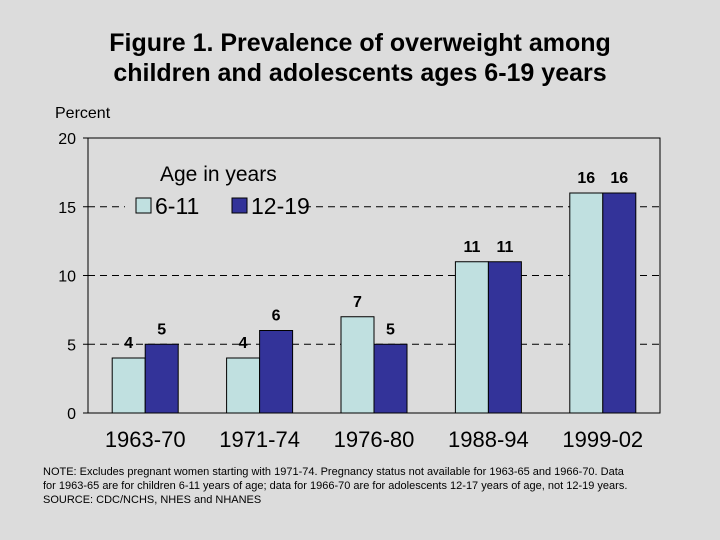 The image size is (720, 540). Describe the element at coordinates (71, 345) in the screenshot. I see `y-tick-label: 5` at that location.